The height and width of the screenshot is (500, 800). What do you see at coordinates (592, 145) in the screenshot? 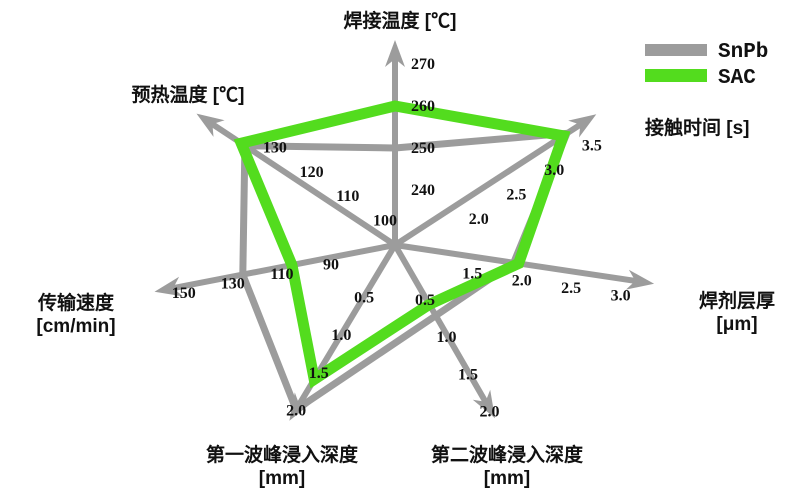
I see `tick-label-contact-time-3.5: 3.5` at bounding box center [592, 145].